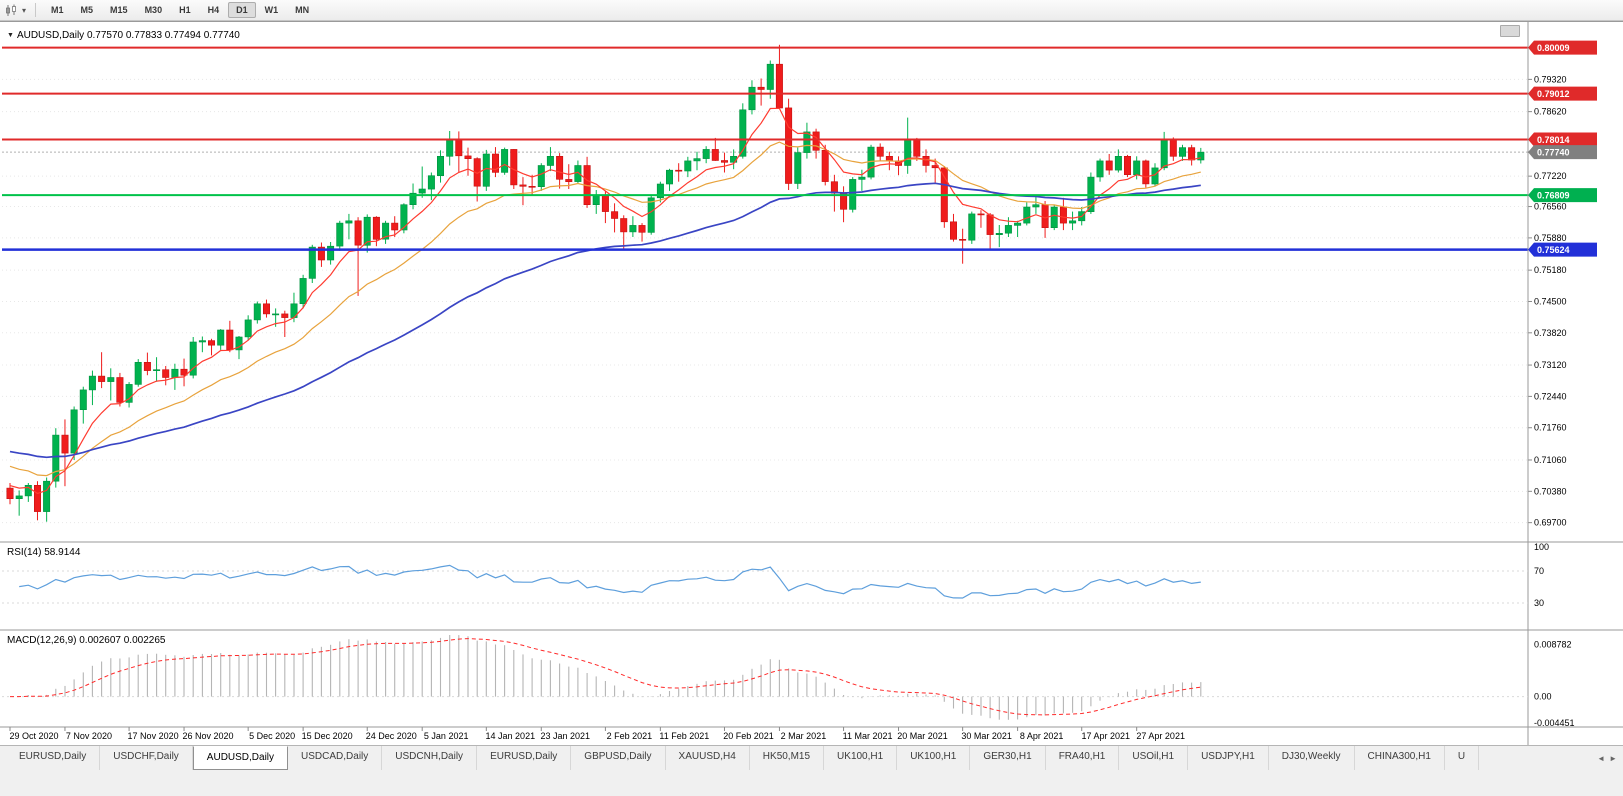 The image size is (1623, 796). Describe the element at coordinates (10, 35) in the screenshot. I see `ohlc-collapse-icon: ▼` at that location.